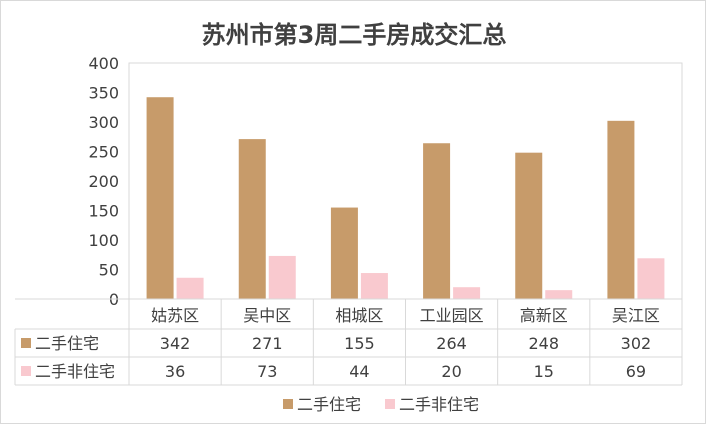 This screenshot has height=425, width=706. I want to click on category-label: 姑苏区, so click(175, 315).